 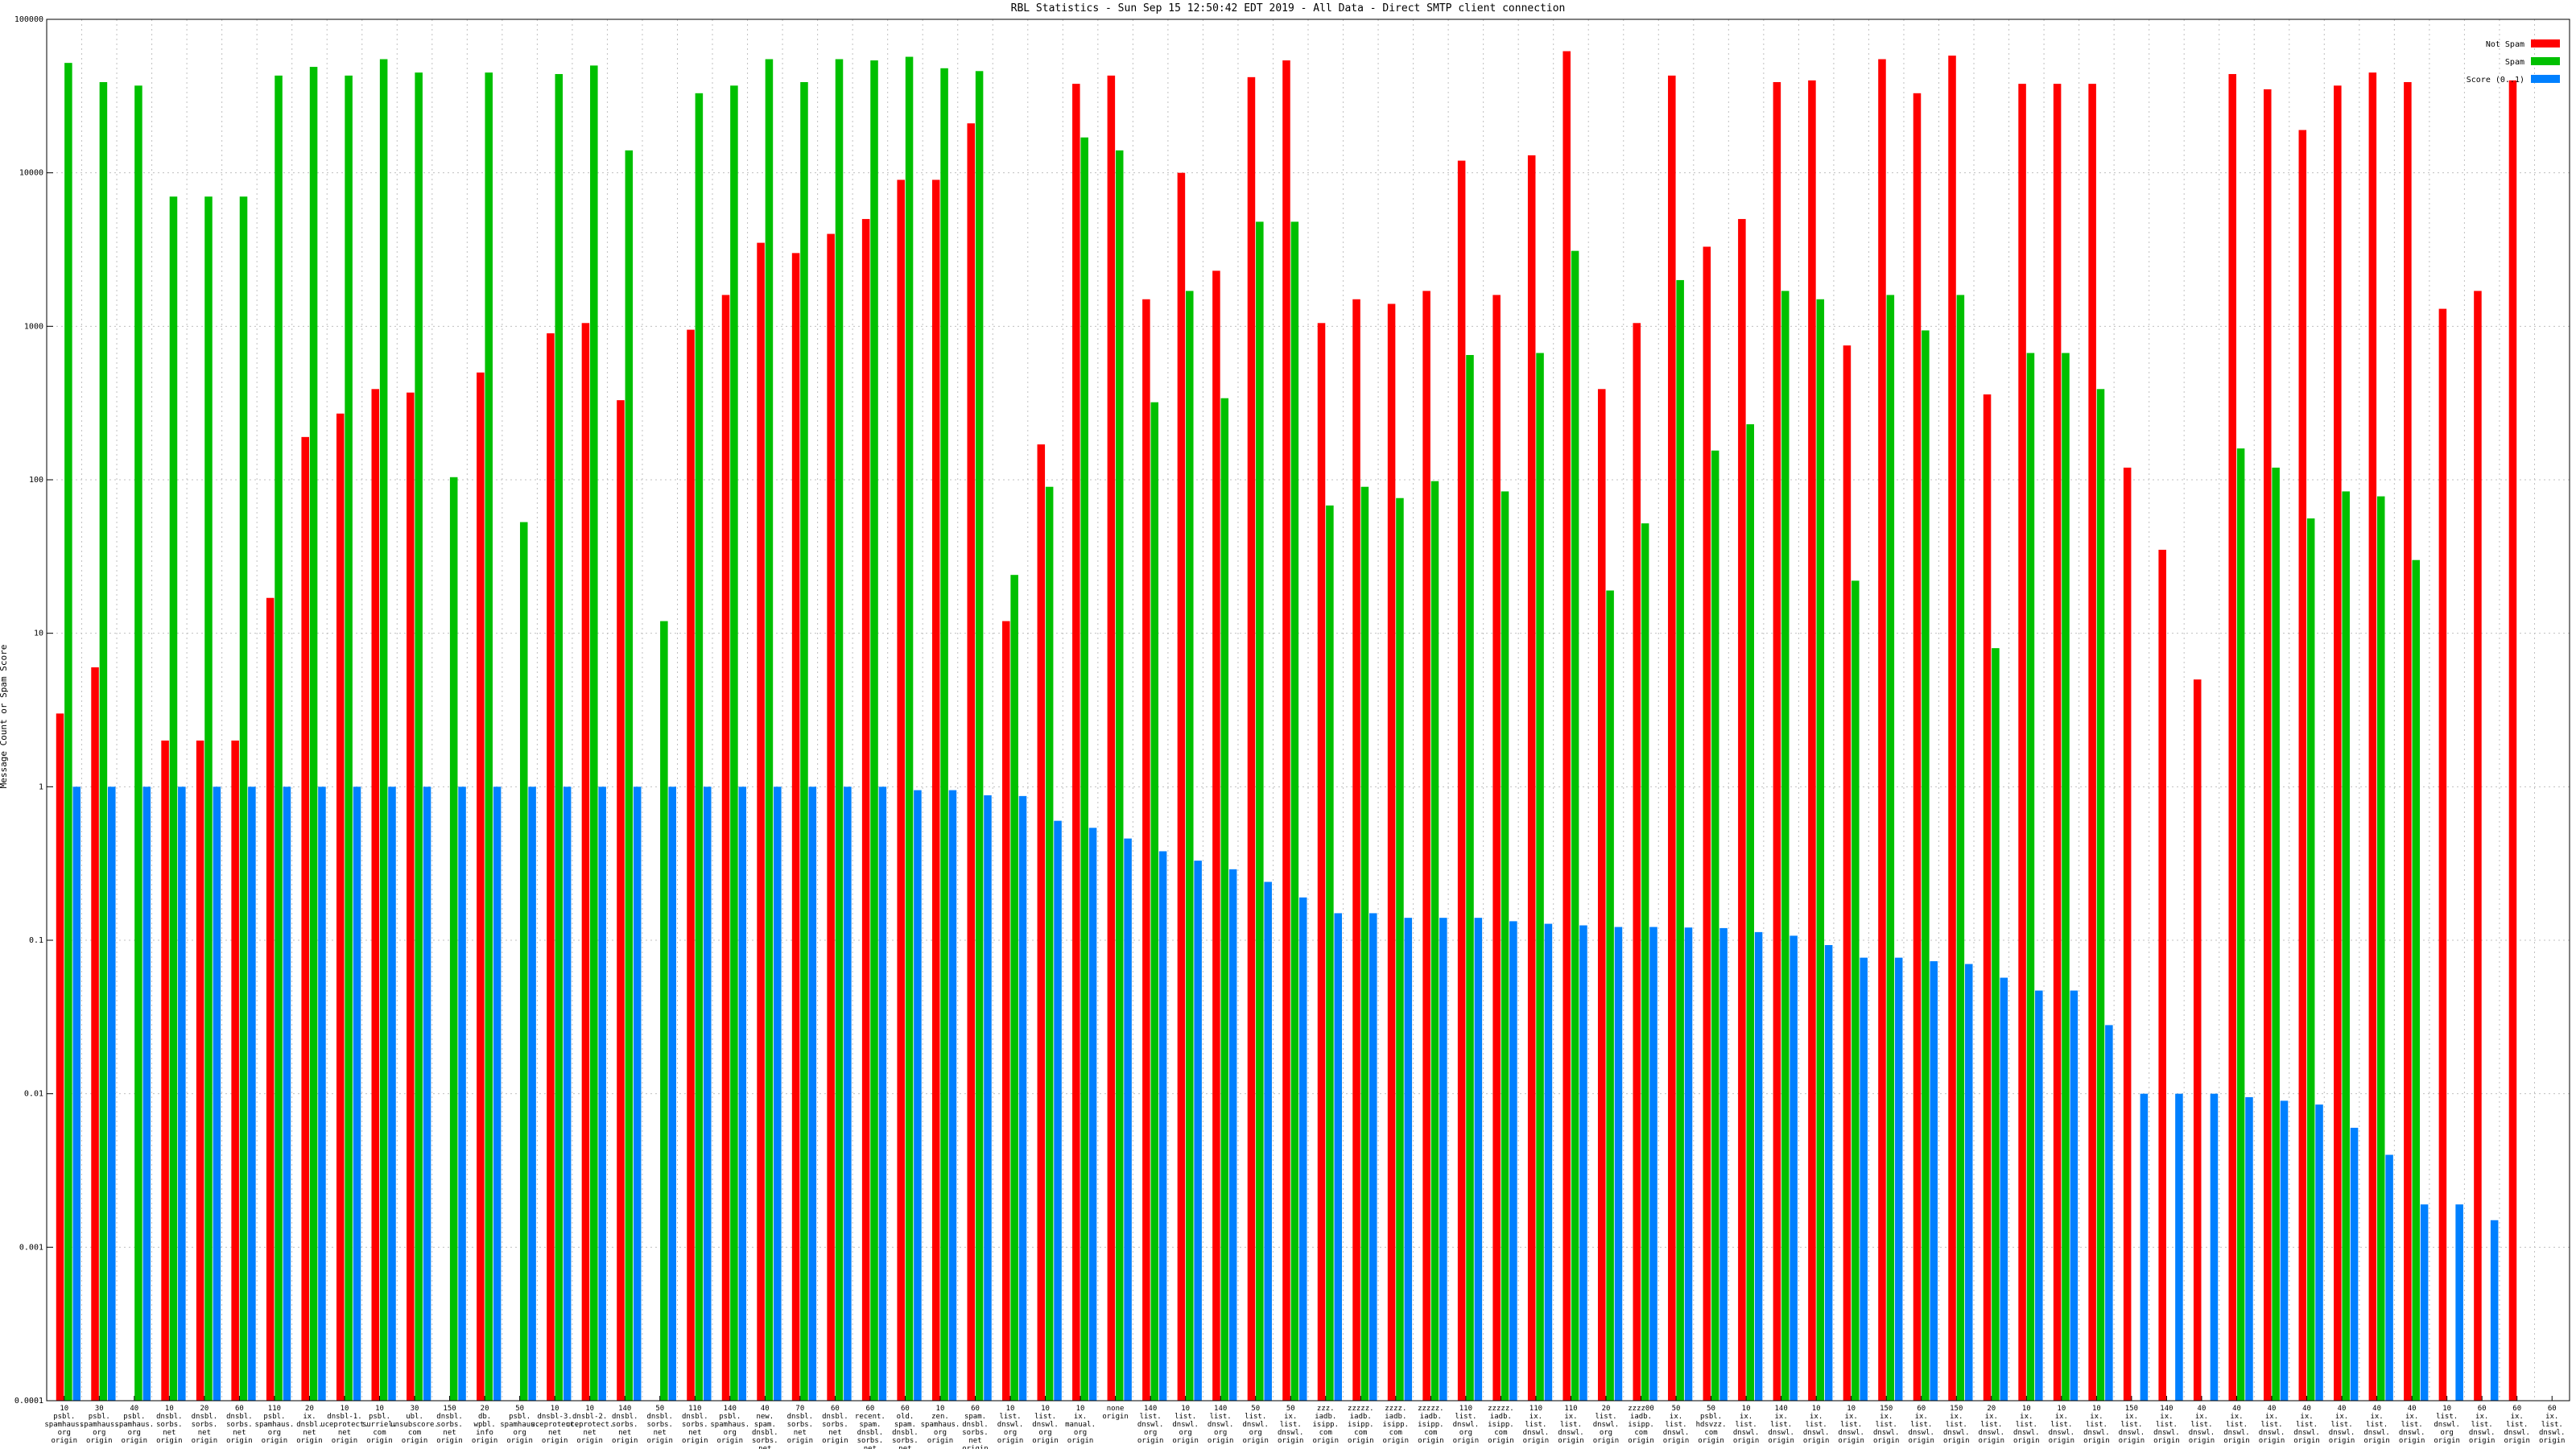 What do you see at coordinates (2376, 1409) in the screenshot?
I see `x-tick-label-line: 40` at bounding box center [2376, 1409].